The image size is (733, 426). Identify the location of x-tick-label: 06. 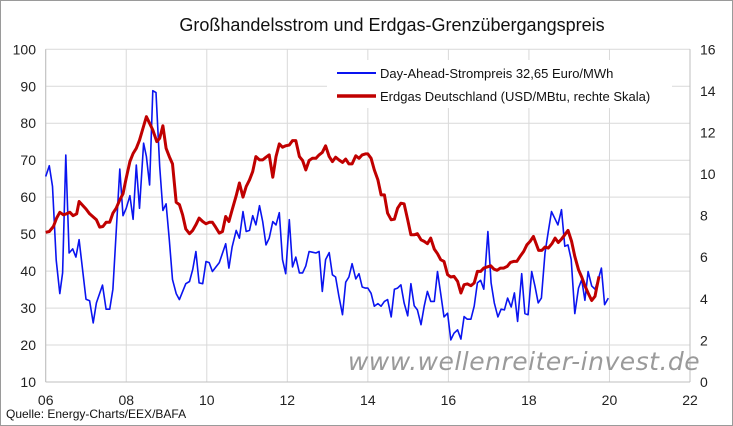
(46, 400).